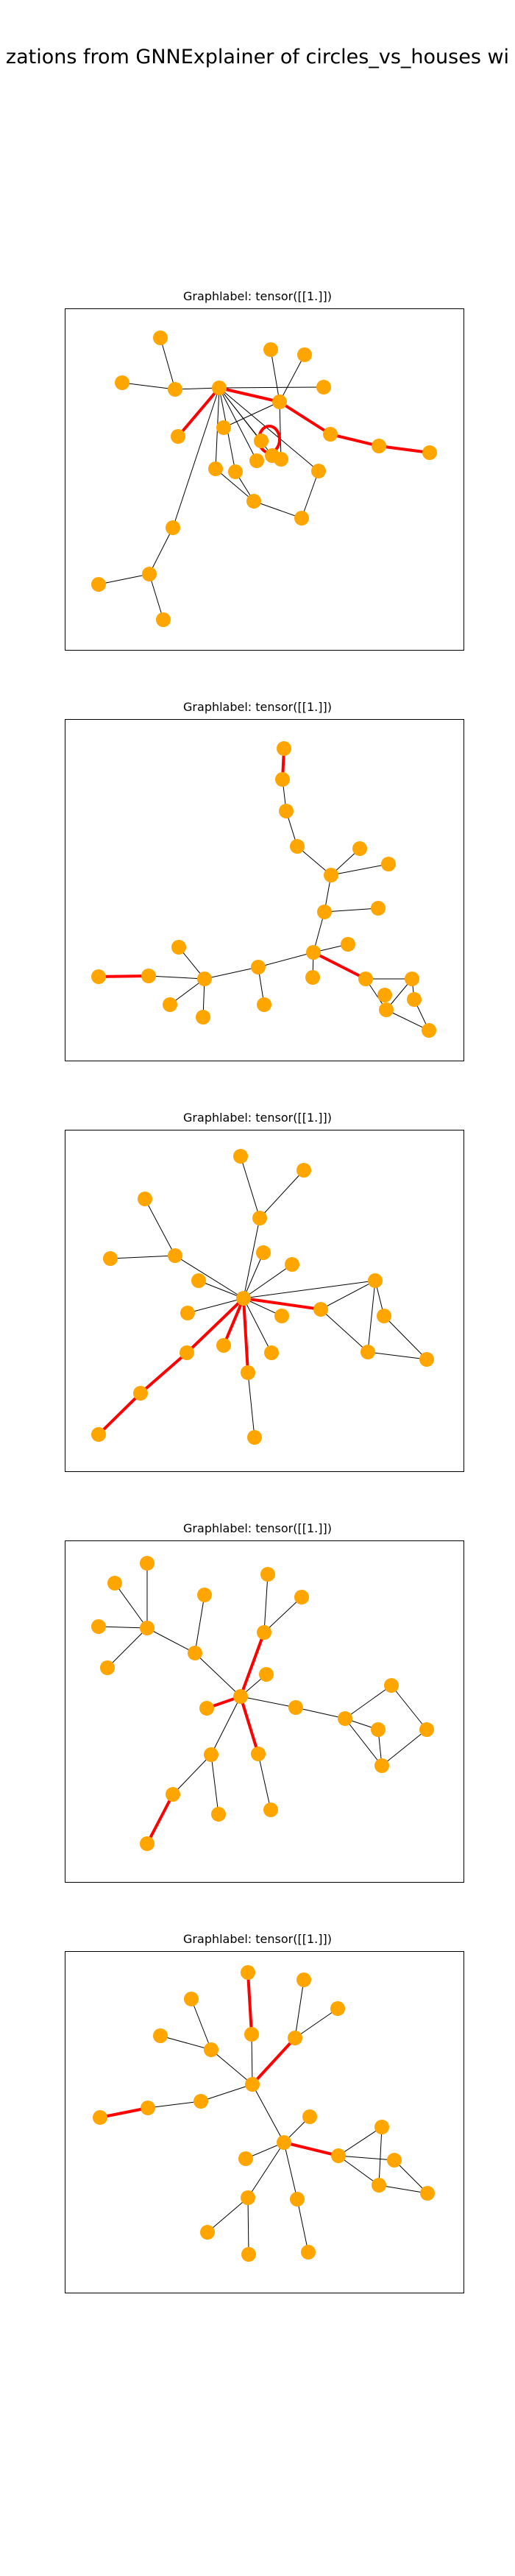 Image resolution: width=515 pixels, height=2576 pixels. I want to click on panel-5-frame, so click(264, 2122).